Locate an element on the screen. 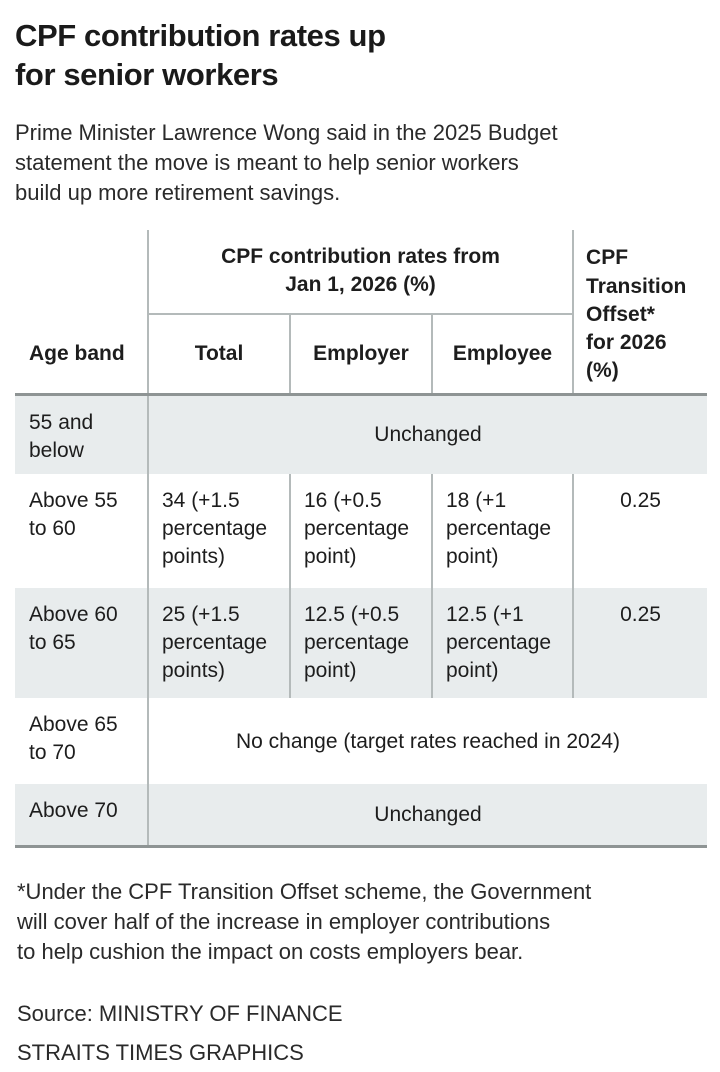 This screenshot has height=1072, width=720. cell-employee: 12.5 (+1 percentage point) is located at coordinates (502, 643).